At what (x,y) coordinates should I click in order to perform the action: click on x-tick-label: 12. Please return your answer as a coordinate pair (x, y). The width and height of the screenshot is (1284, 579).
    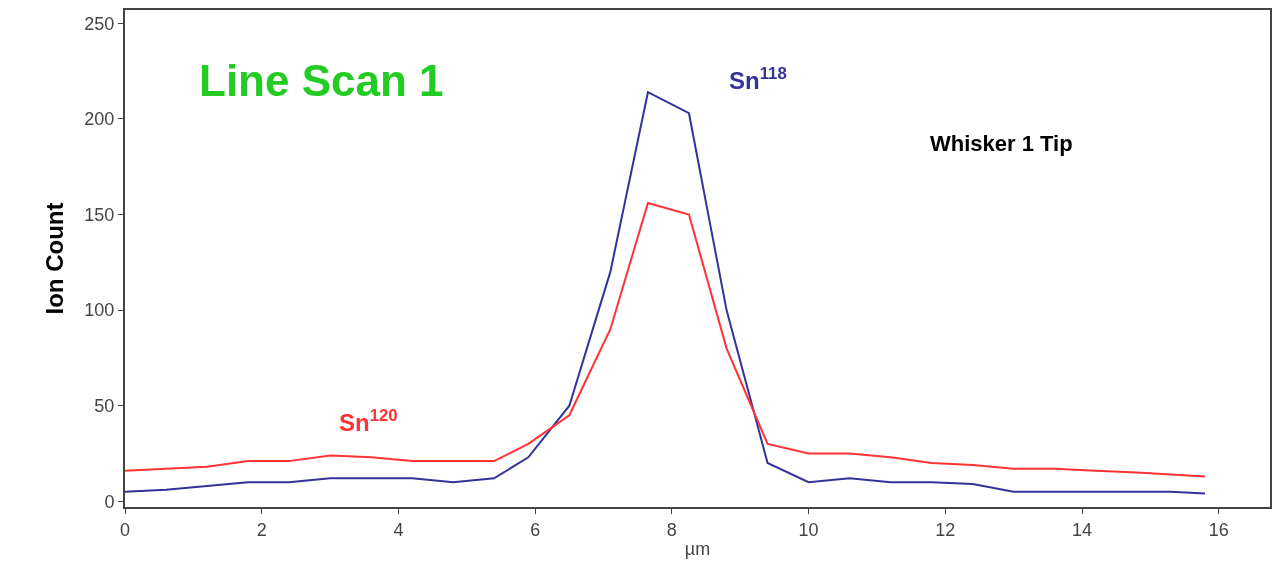
    Looking at the image, I should click on (945, 529).